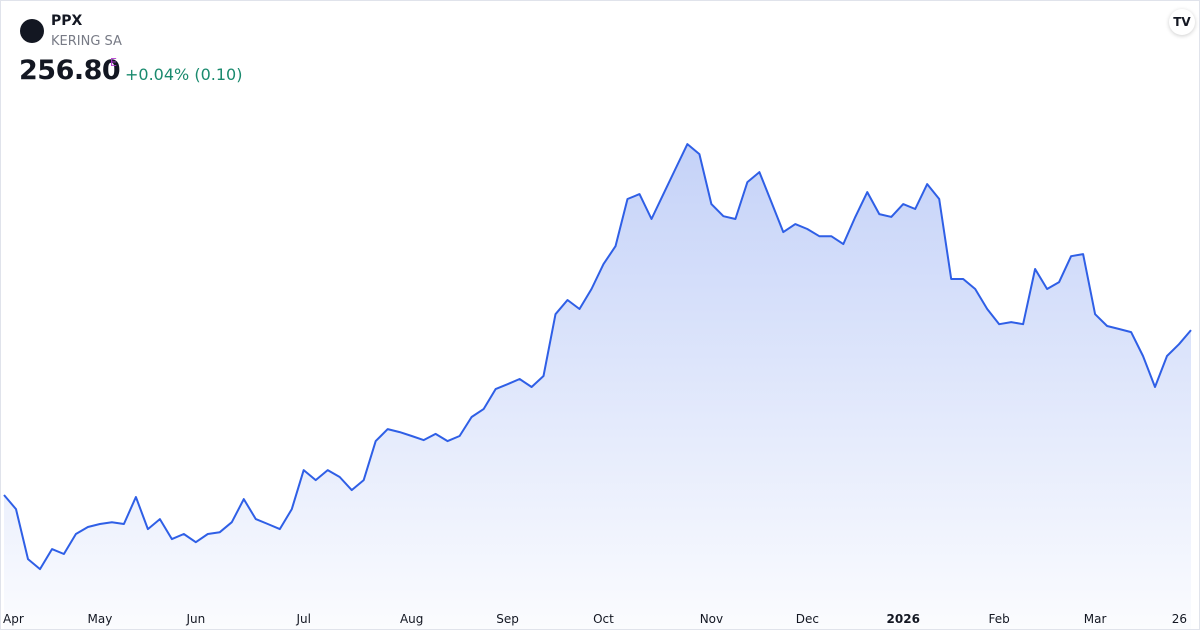  I want to click on x-tick-label: Oct, so click(603, 619).